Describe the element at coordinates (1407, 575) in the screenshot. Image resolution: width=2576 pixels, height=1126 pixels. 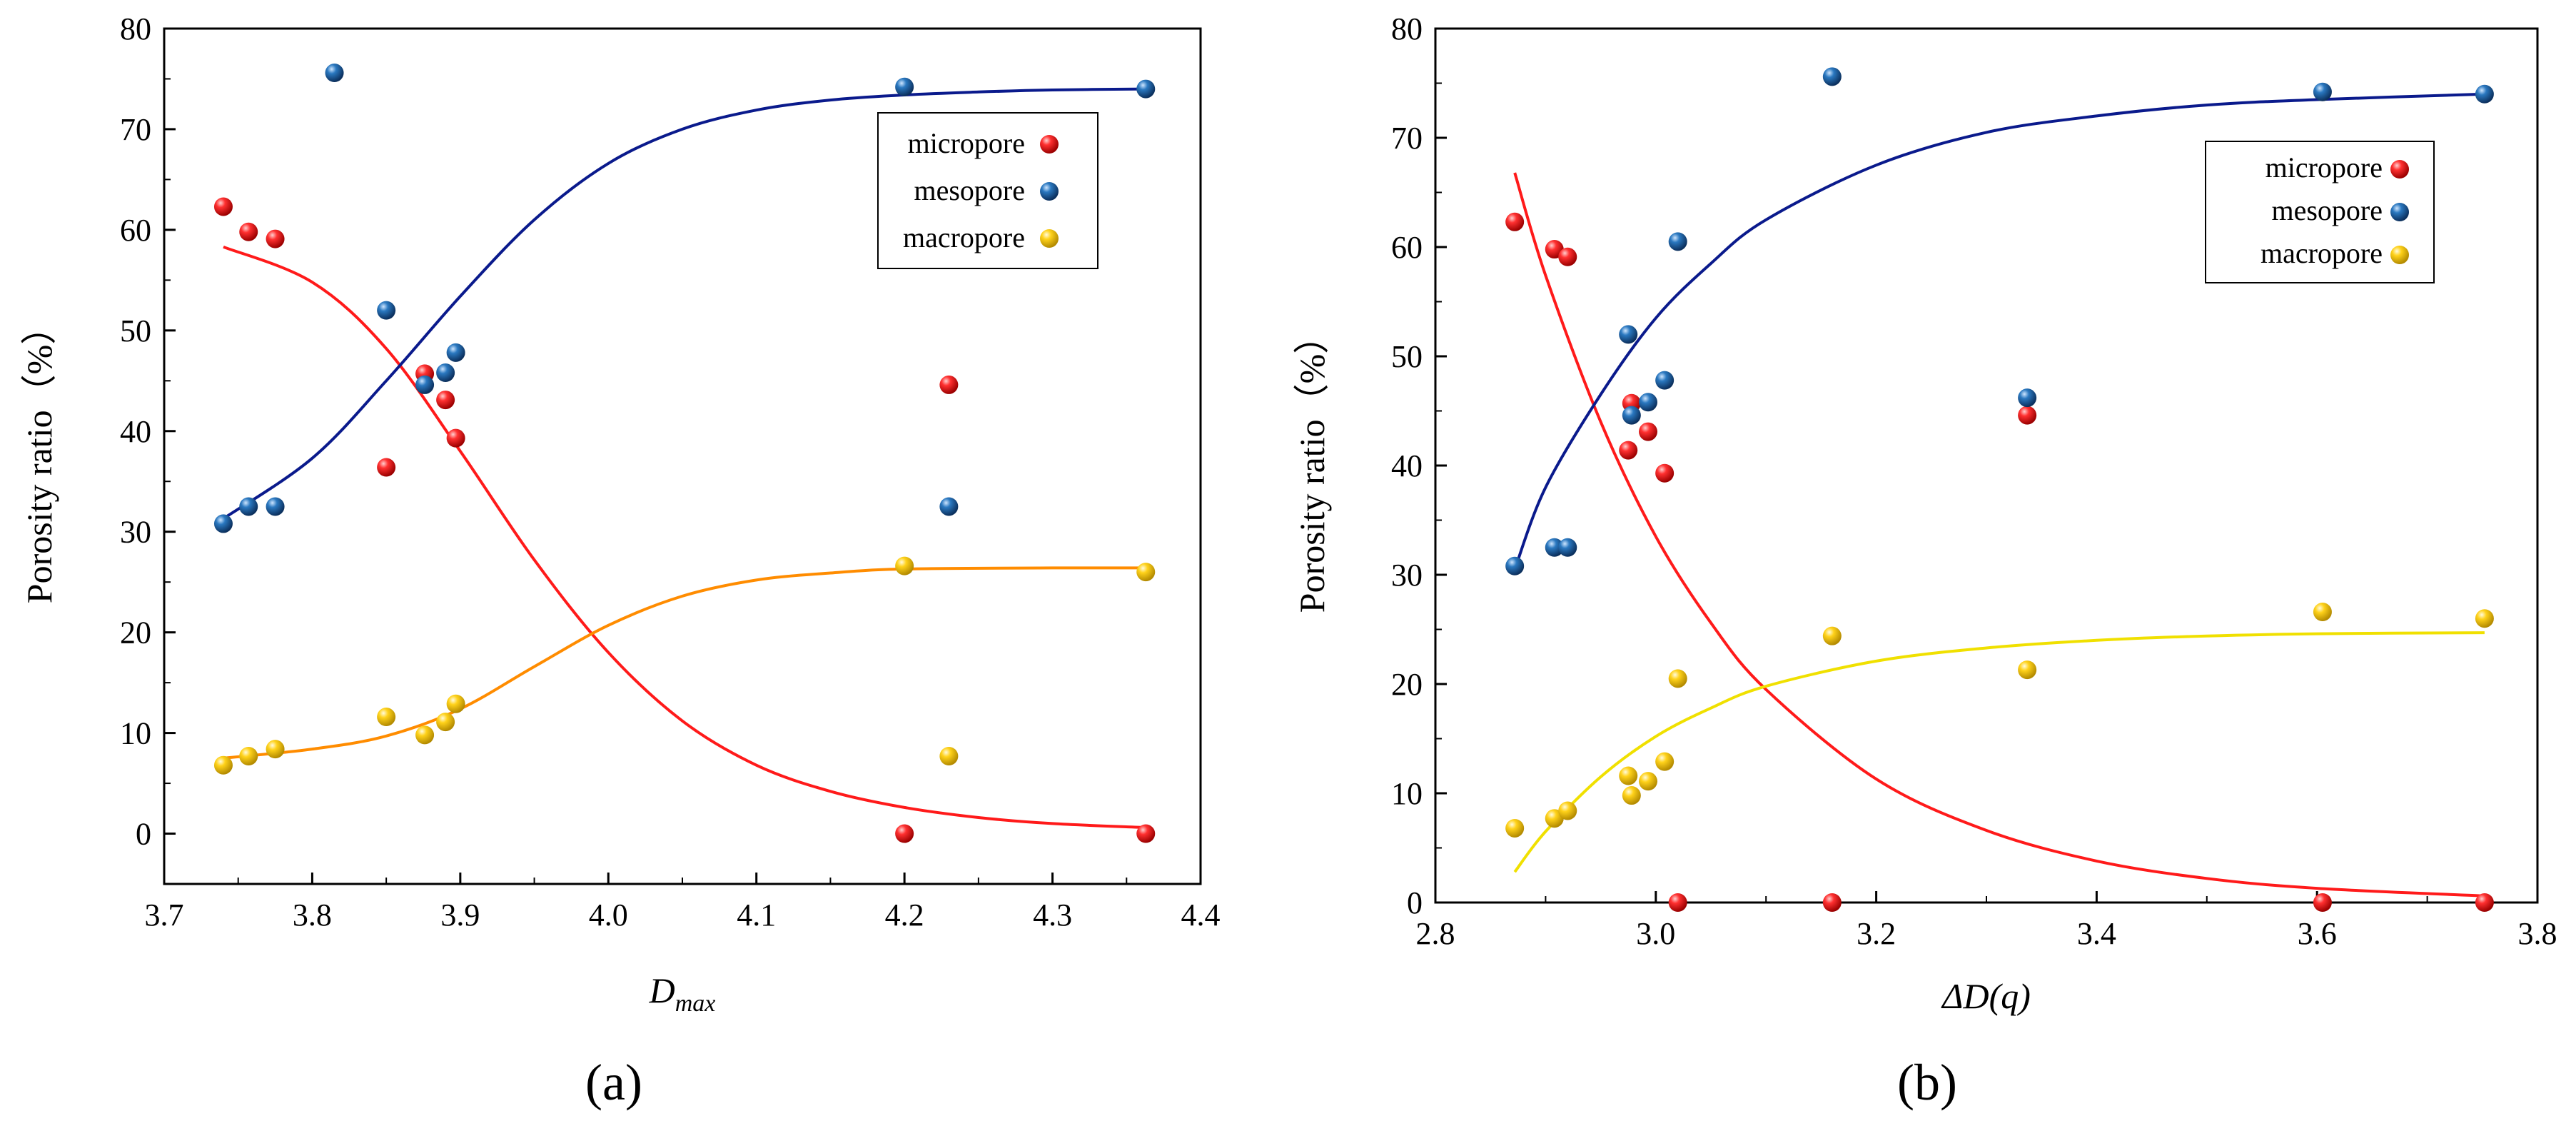
I see `y-tick-label-b: 30` at that location.